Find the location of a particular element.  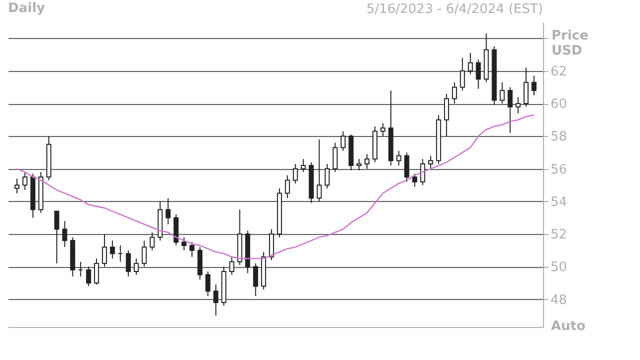

y-tick-label: 54 is located at coordinates (559, 202).